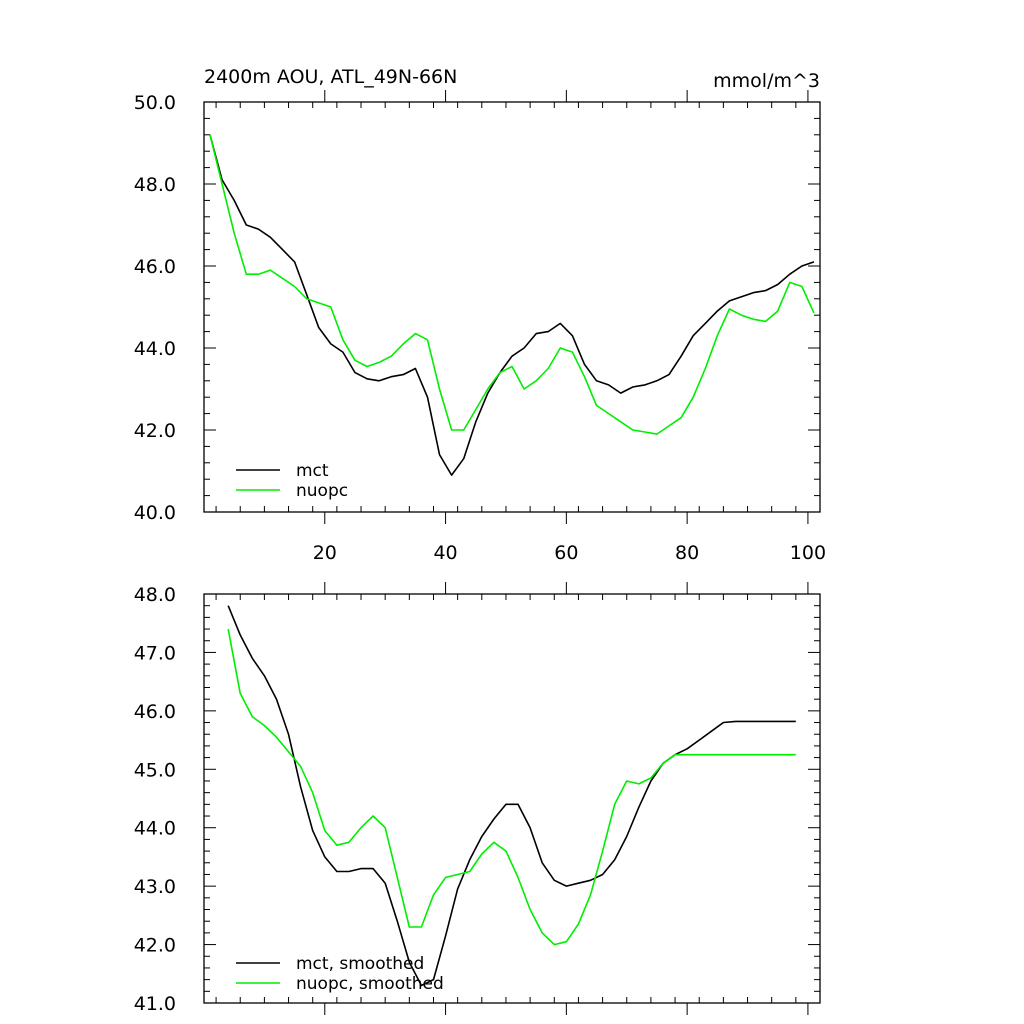 The width and height of the screenshot is (1024, 1024). Describe the element at coordinates (322, 491) in the screenshot. I see `legend-label: nuopc` at that location.